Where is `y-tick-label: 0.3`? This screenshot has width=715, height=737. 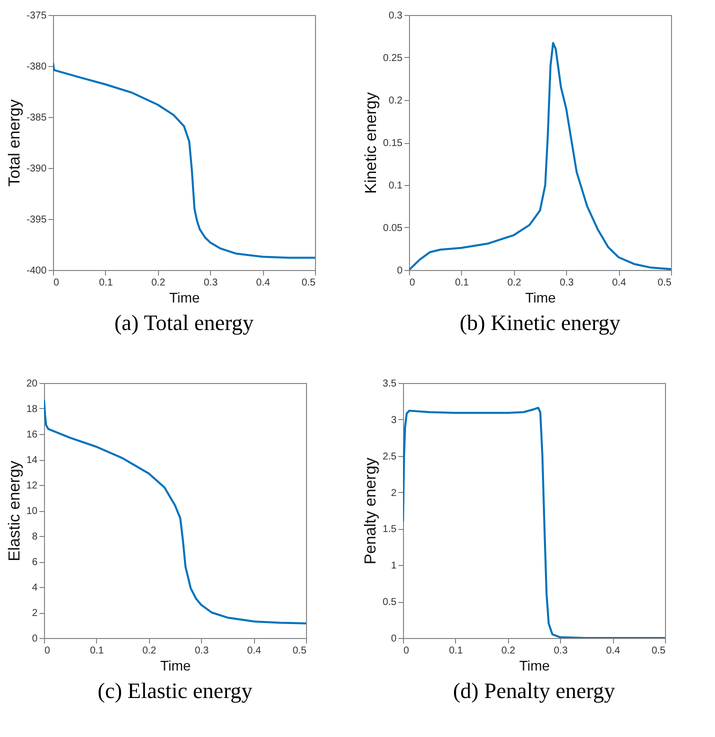 y-tick-label: 0.3 is located at coordinates (395, 16).